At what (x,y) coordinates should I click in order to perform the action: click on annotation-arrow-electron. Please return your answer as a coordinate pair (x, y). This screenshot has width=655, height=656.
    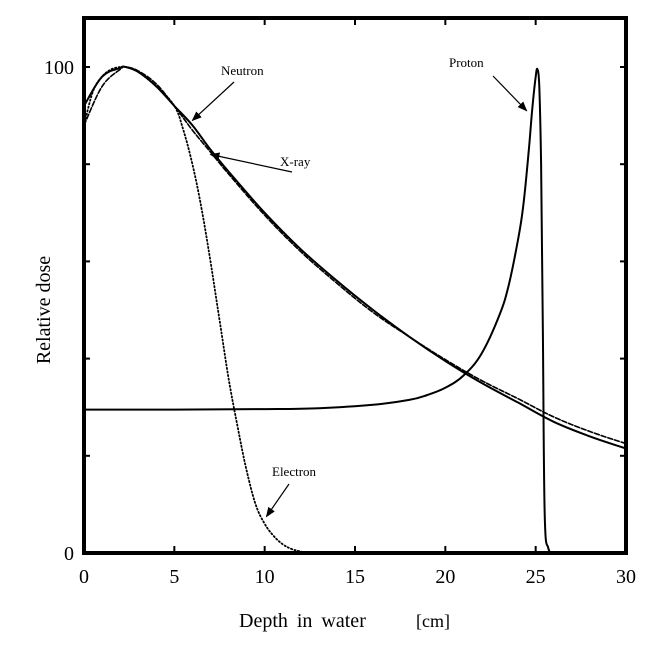
    Looking at the image, I should click on (277, 500).